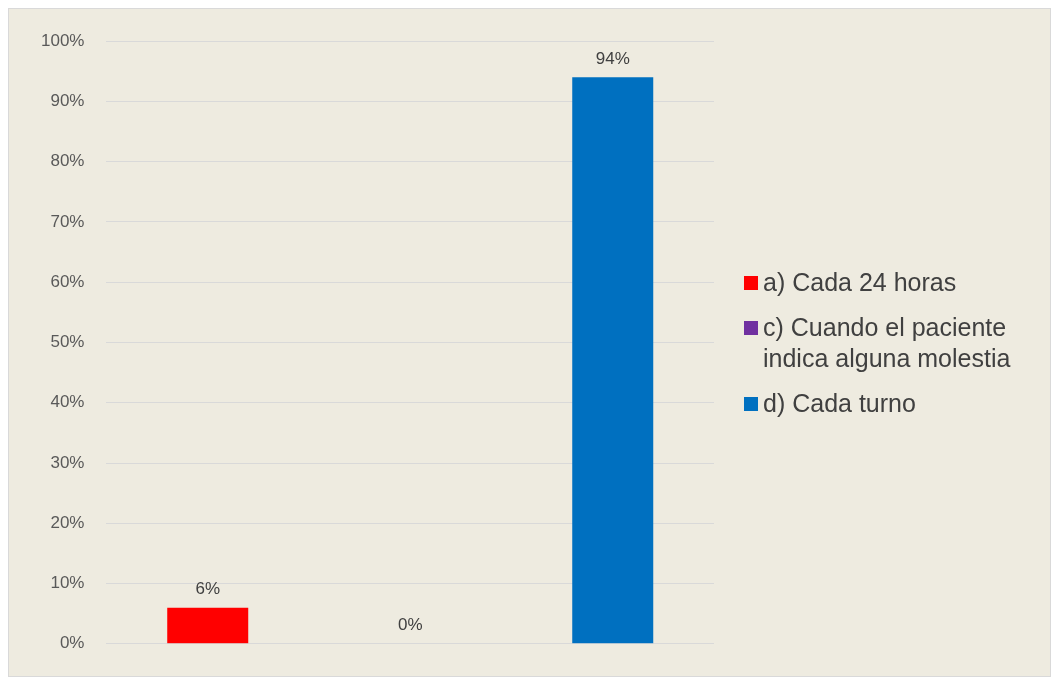 This screenshot has height=685, width=1059. What do you see at coordinates (72, 643) in the screenshot?
I see `y-tick-label: 0%` at bounding box center [72, 643].